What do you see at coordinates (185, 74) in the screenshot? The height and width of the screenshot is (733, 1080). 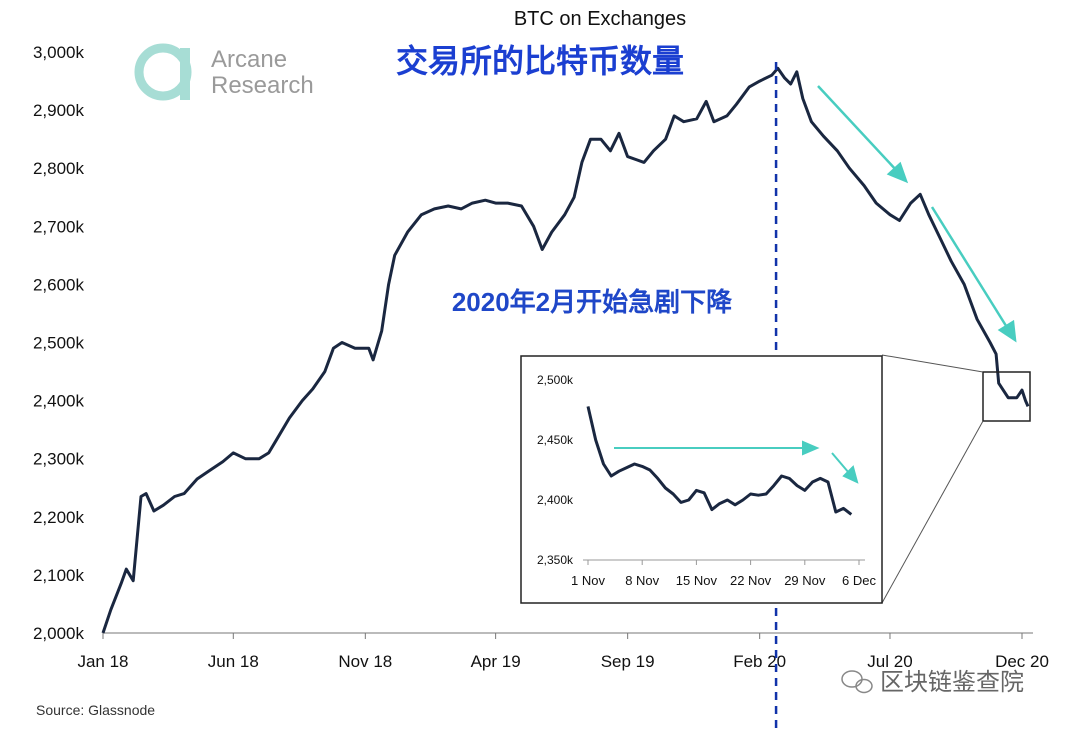 I see `arcane-logo-icon-stem` at bounding box center [185, 74].